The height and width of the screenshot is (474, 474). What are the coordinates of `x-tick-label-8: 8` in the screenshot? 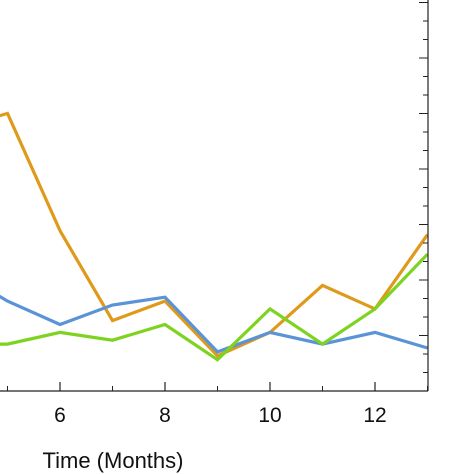 It's located at (165, 415).